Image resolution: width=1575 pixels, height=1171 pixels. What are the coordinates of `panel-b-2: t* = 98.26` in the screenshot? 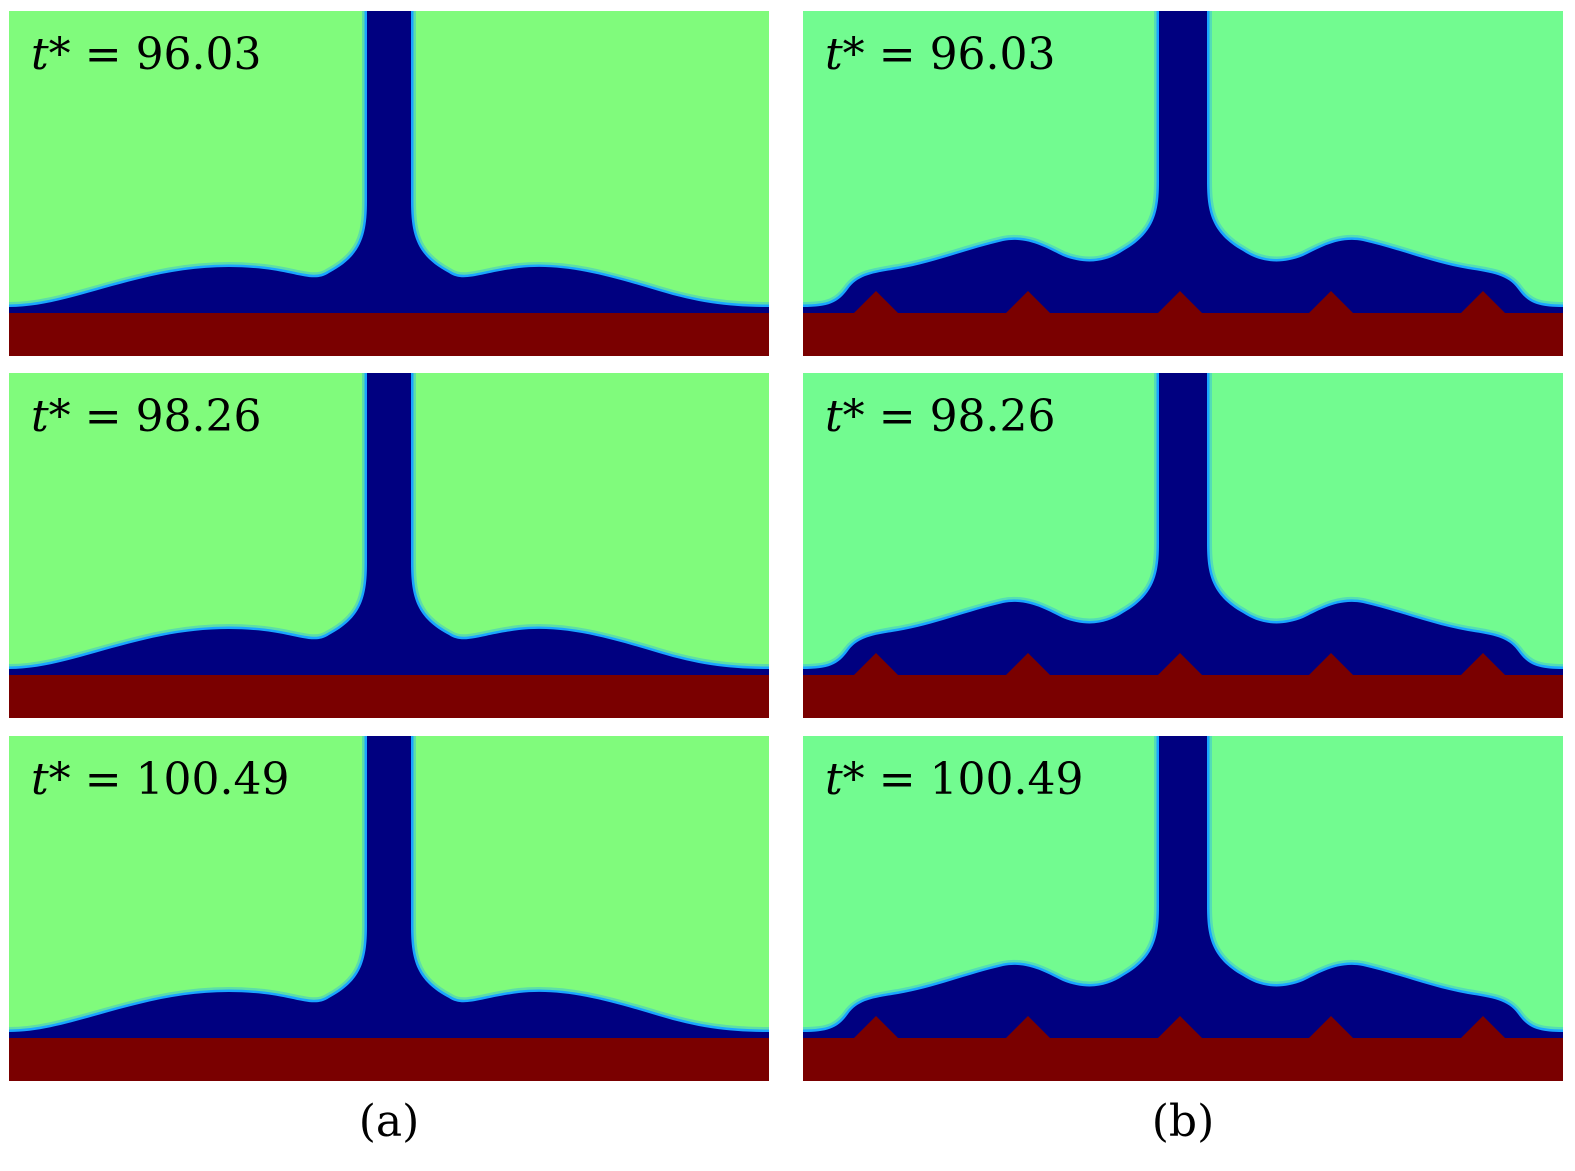 It's located at (1183, 545).